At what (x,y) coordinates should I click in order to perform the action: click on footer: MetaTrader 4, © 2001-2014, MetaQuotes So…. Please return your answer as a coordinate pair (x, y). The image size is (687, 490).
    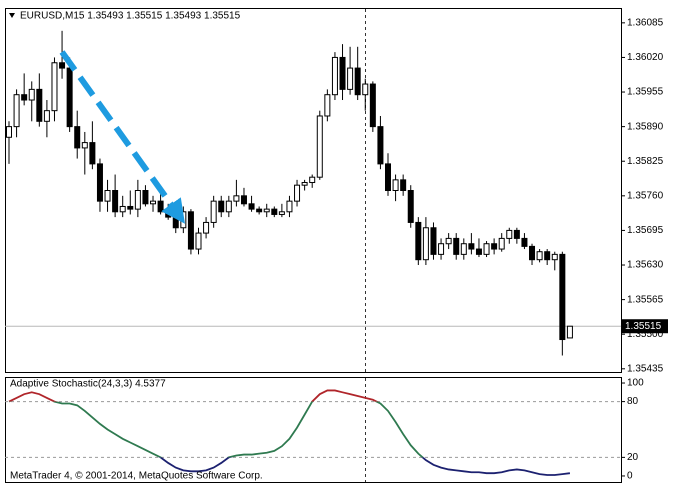
    Looking at the image, I should click on (136, 476).